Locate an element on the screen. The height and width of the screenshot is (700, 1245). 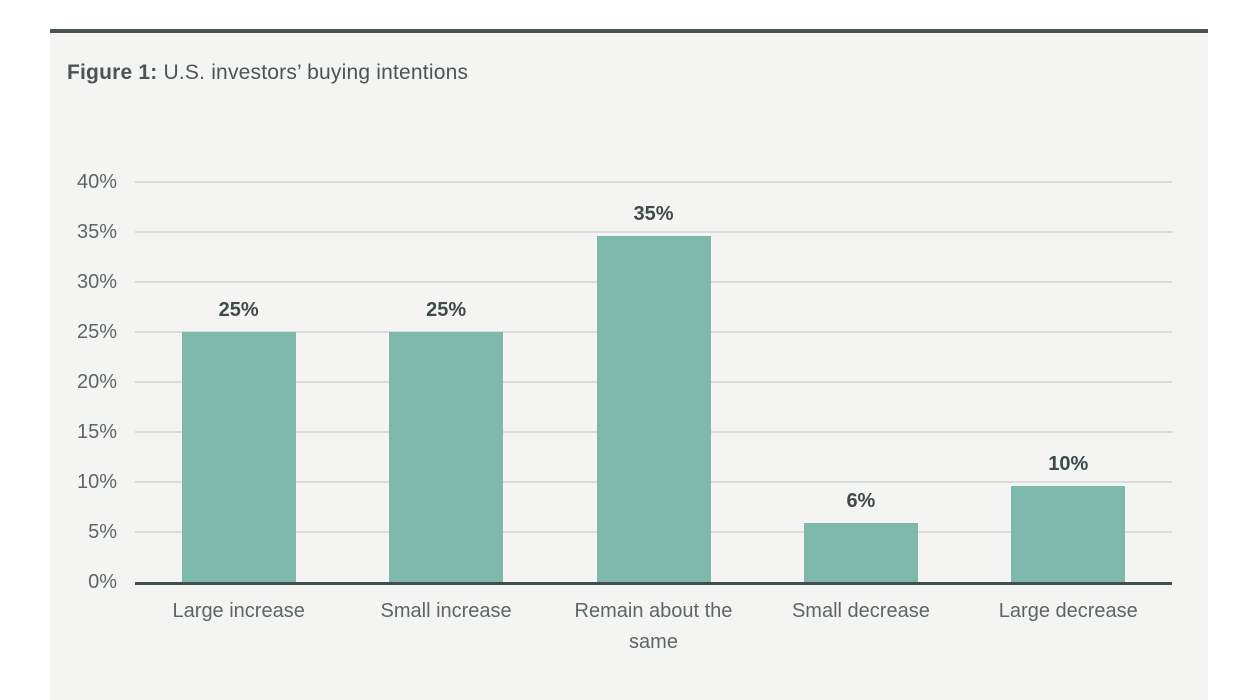
bar-small-decrease is located at coordinates (860, 552).